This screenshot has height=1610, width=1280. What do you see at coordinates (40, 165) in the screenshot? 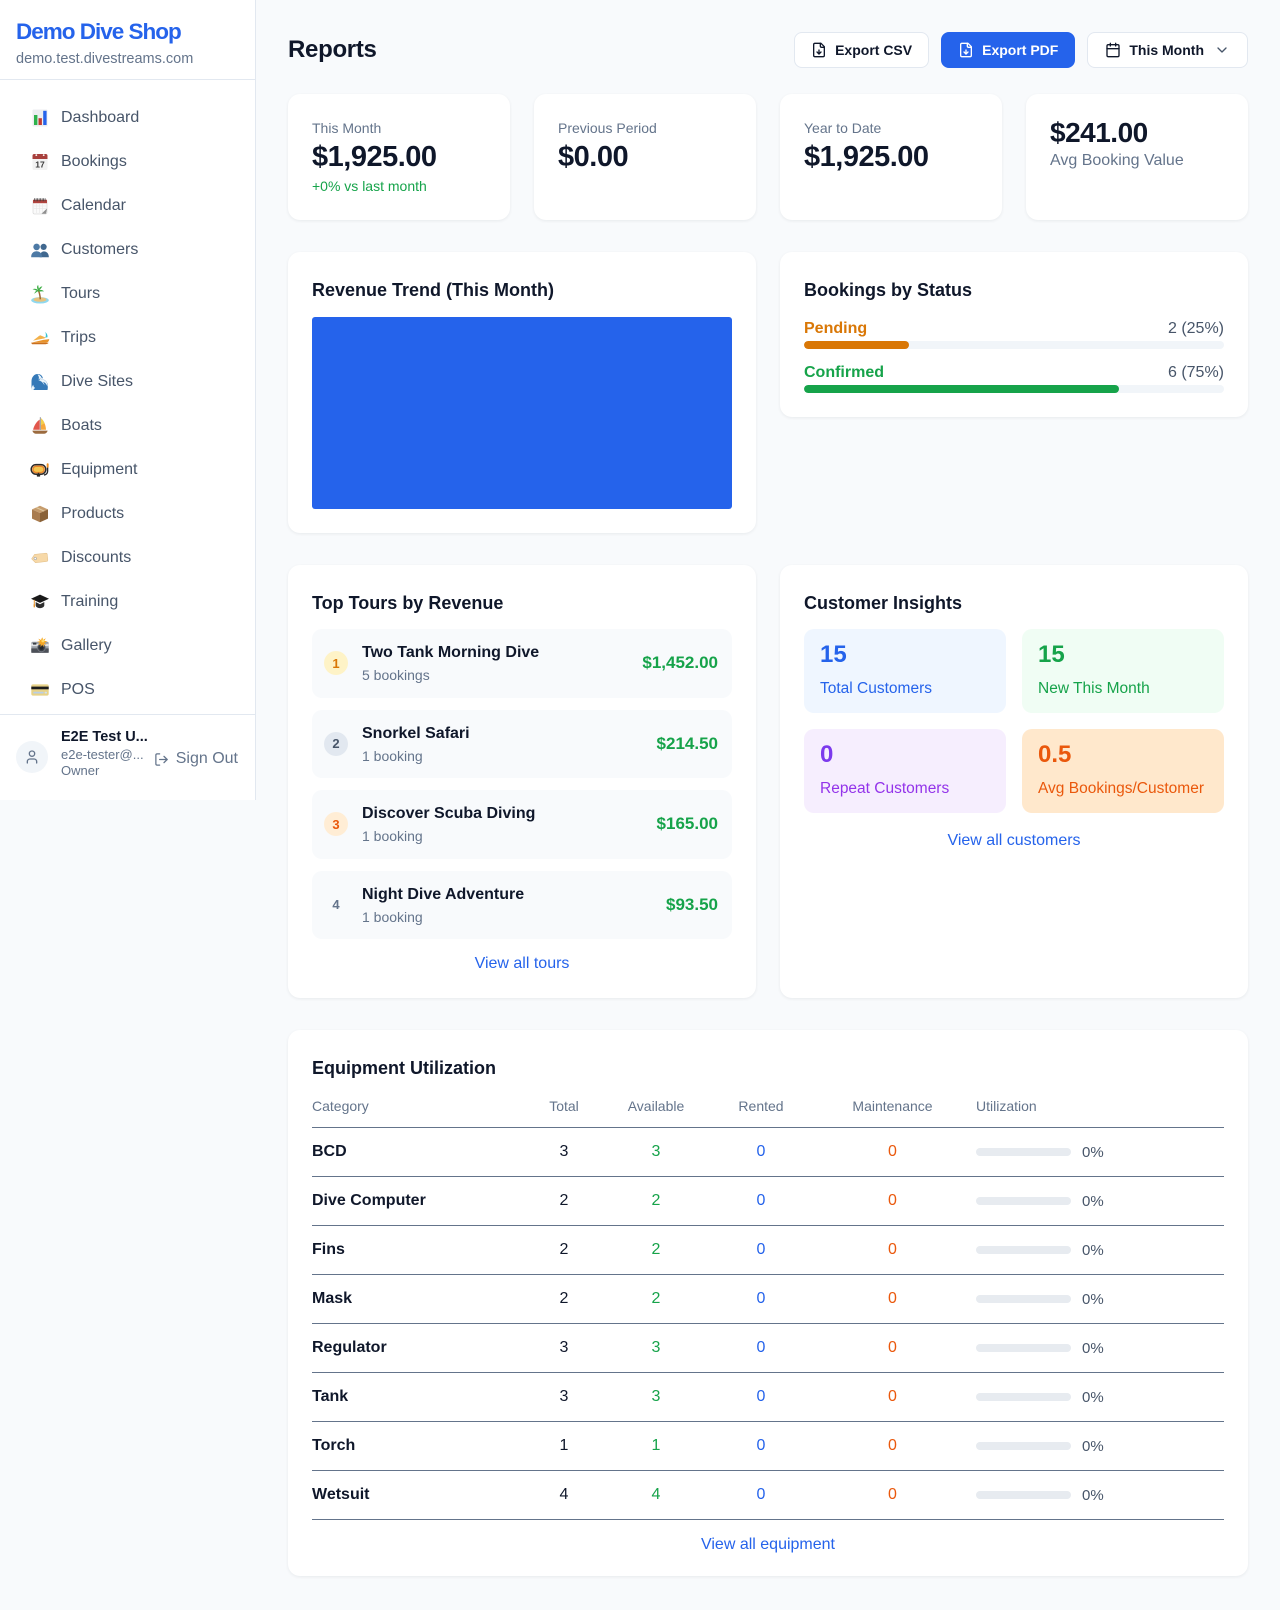
I see `svg-text: 17` at bounding box center [40, 165].